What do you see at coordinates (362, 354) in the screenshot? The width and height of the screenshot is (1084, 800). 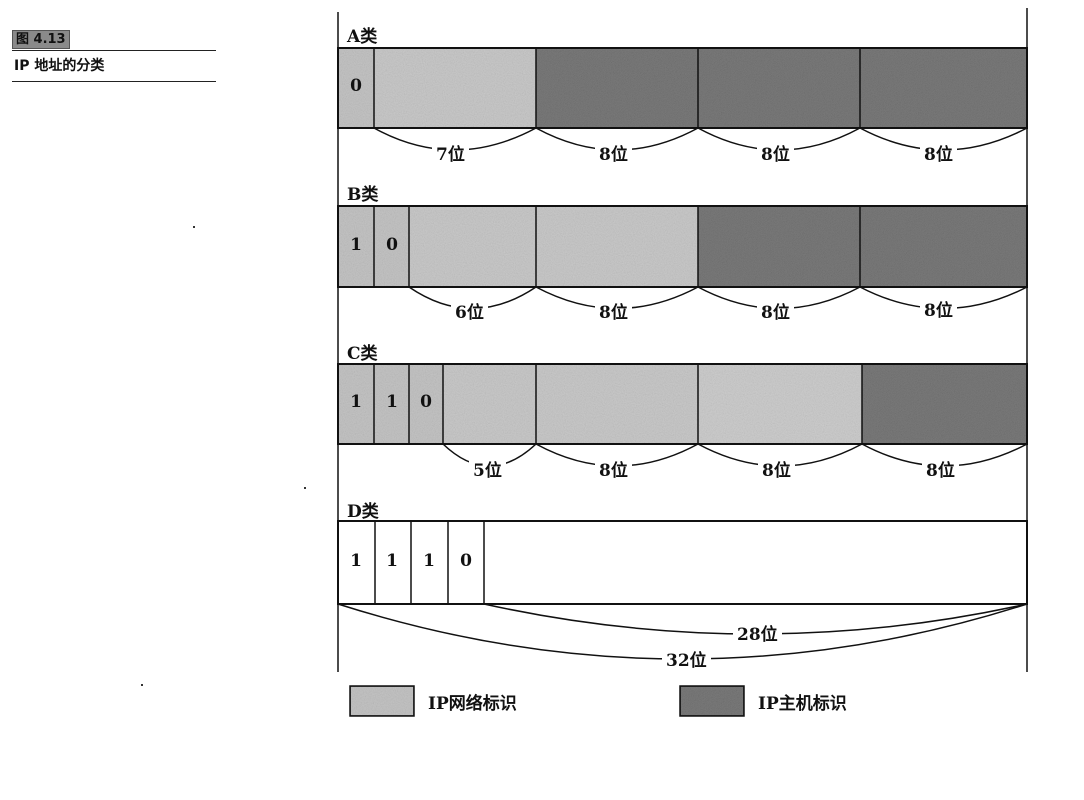 I see `class-c-label: C类` at bounding box center [362, 354].